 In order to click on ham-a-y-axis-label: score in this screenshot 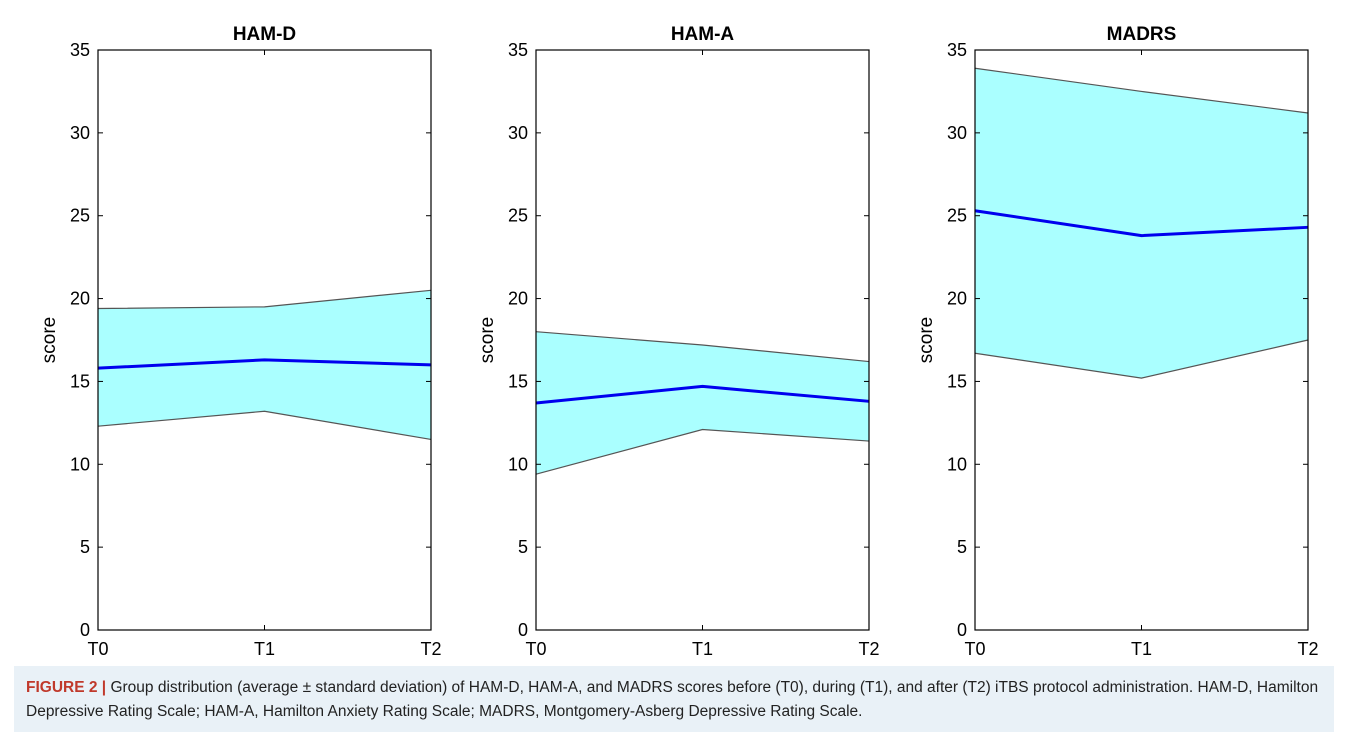, I will do `click(487, 340)`.